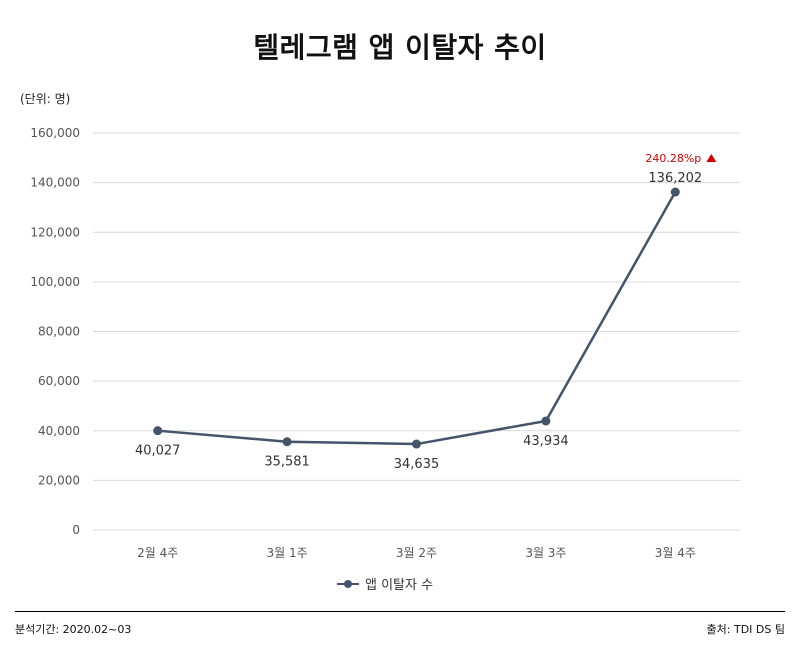  I want to click on legend-label: 앱 이탈자 수, so click(399, 585).